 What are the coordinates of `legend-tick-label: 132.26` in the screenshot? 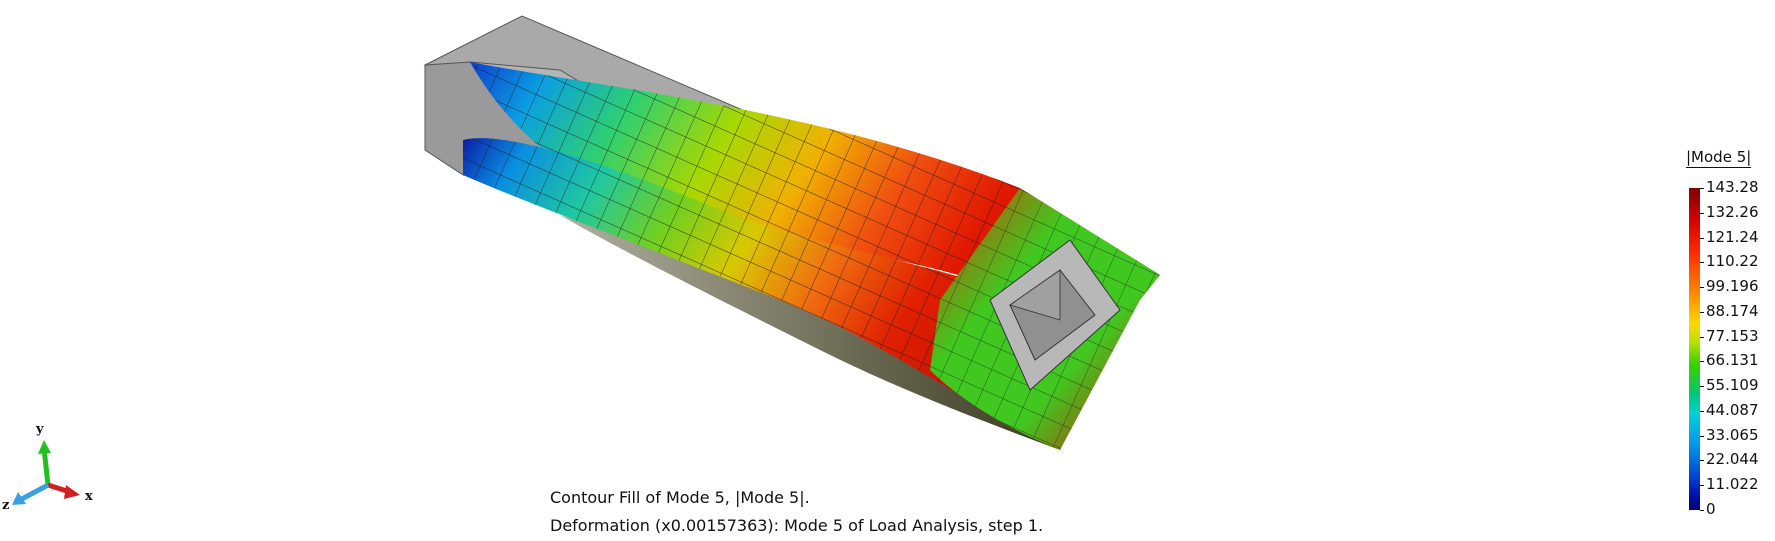 It's located at (1732, 211).